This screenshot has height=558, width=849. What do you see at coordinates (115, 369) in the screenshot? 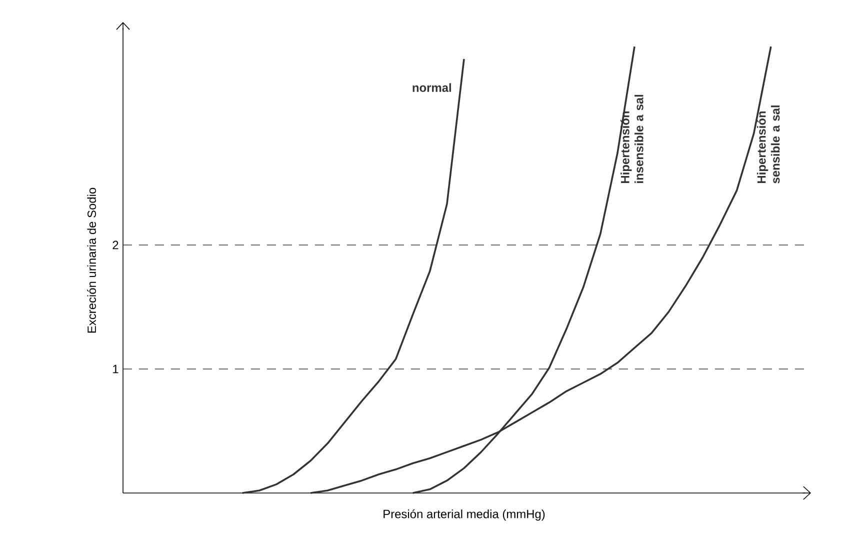
I see `y-tick-label: 1` at bounding box center [115, 369].